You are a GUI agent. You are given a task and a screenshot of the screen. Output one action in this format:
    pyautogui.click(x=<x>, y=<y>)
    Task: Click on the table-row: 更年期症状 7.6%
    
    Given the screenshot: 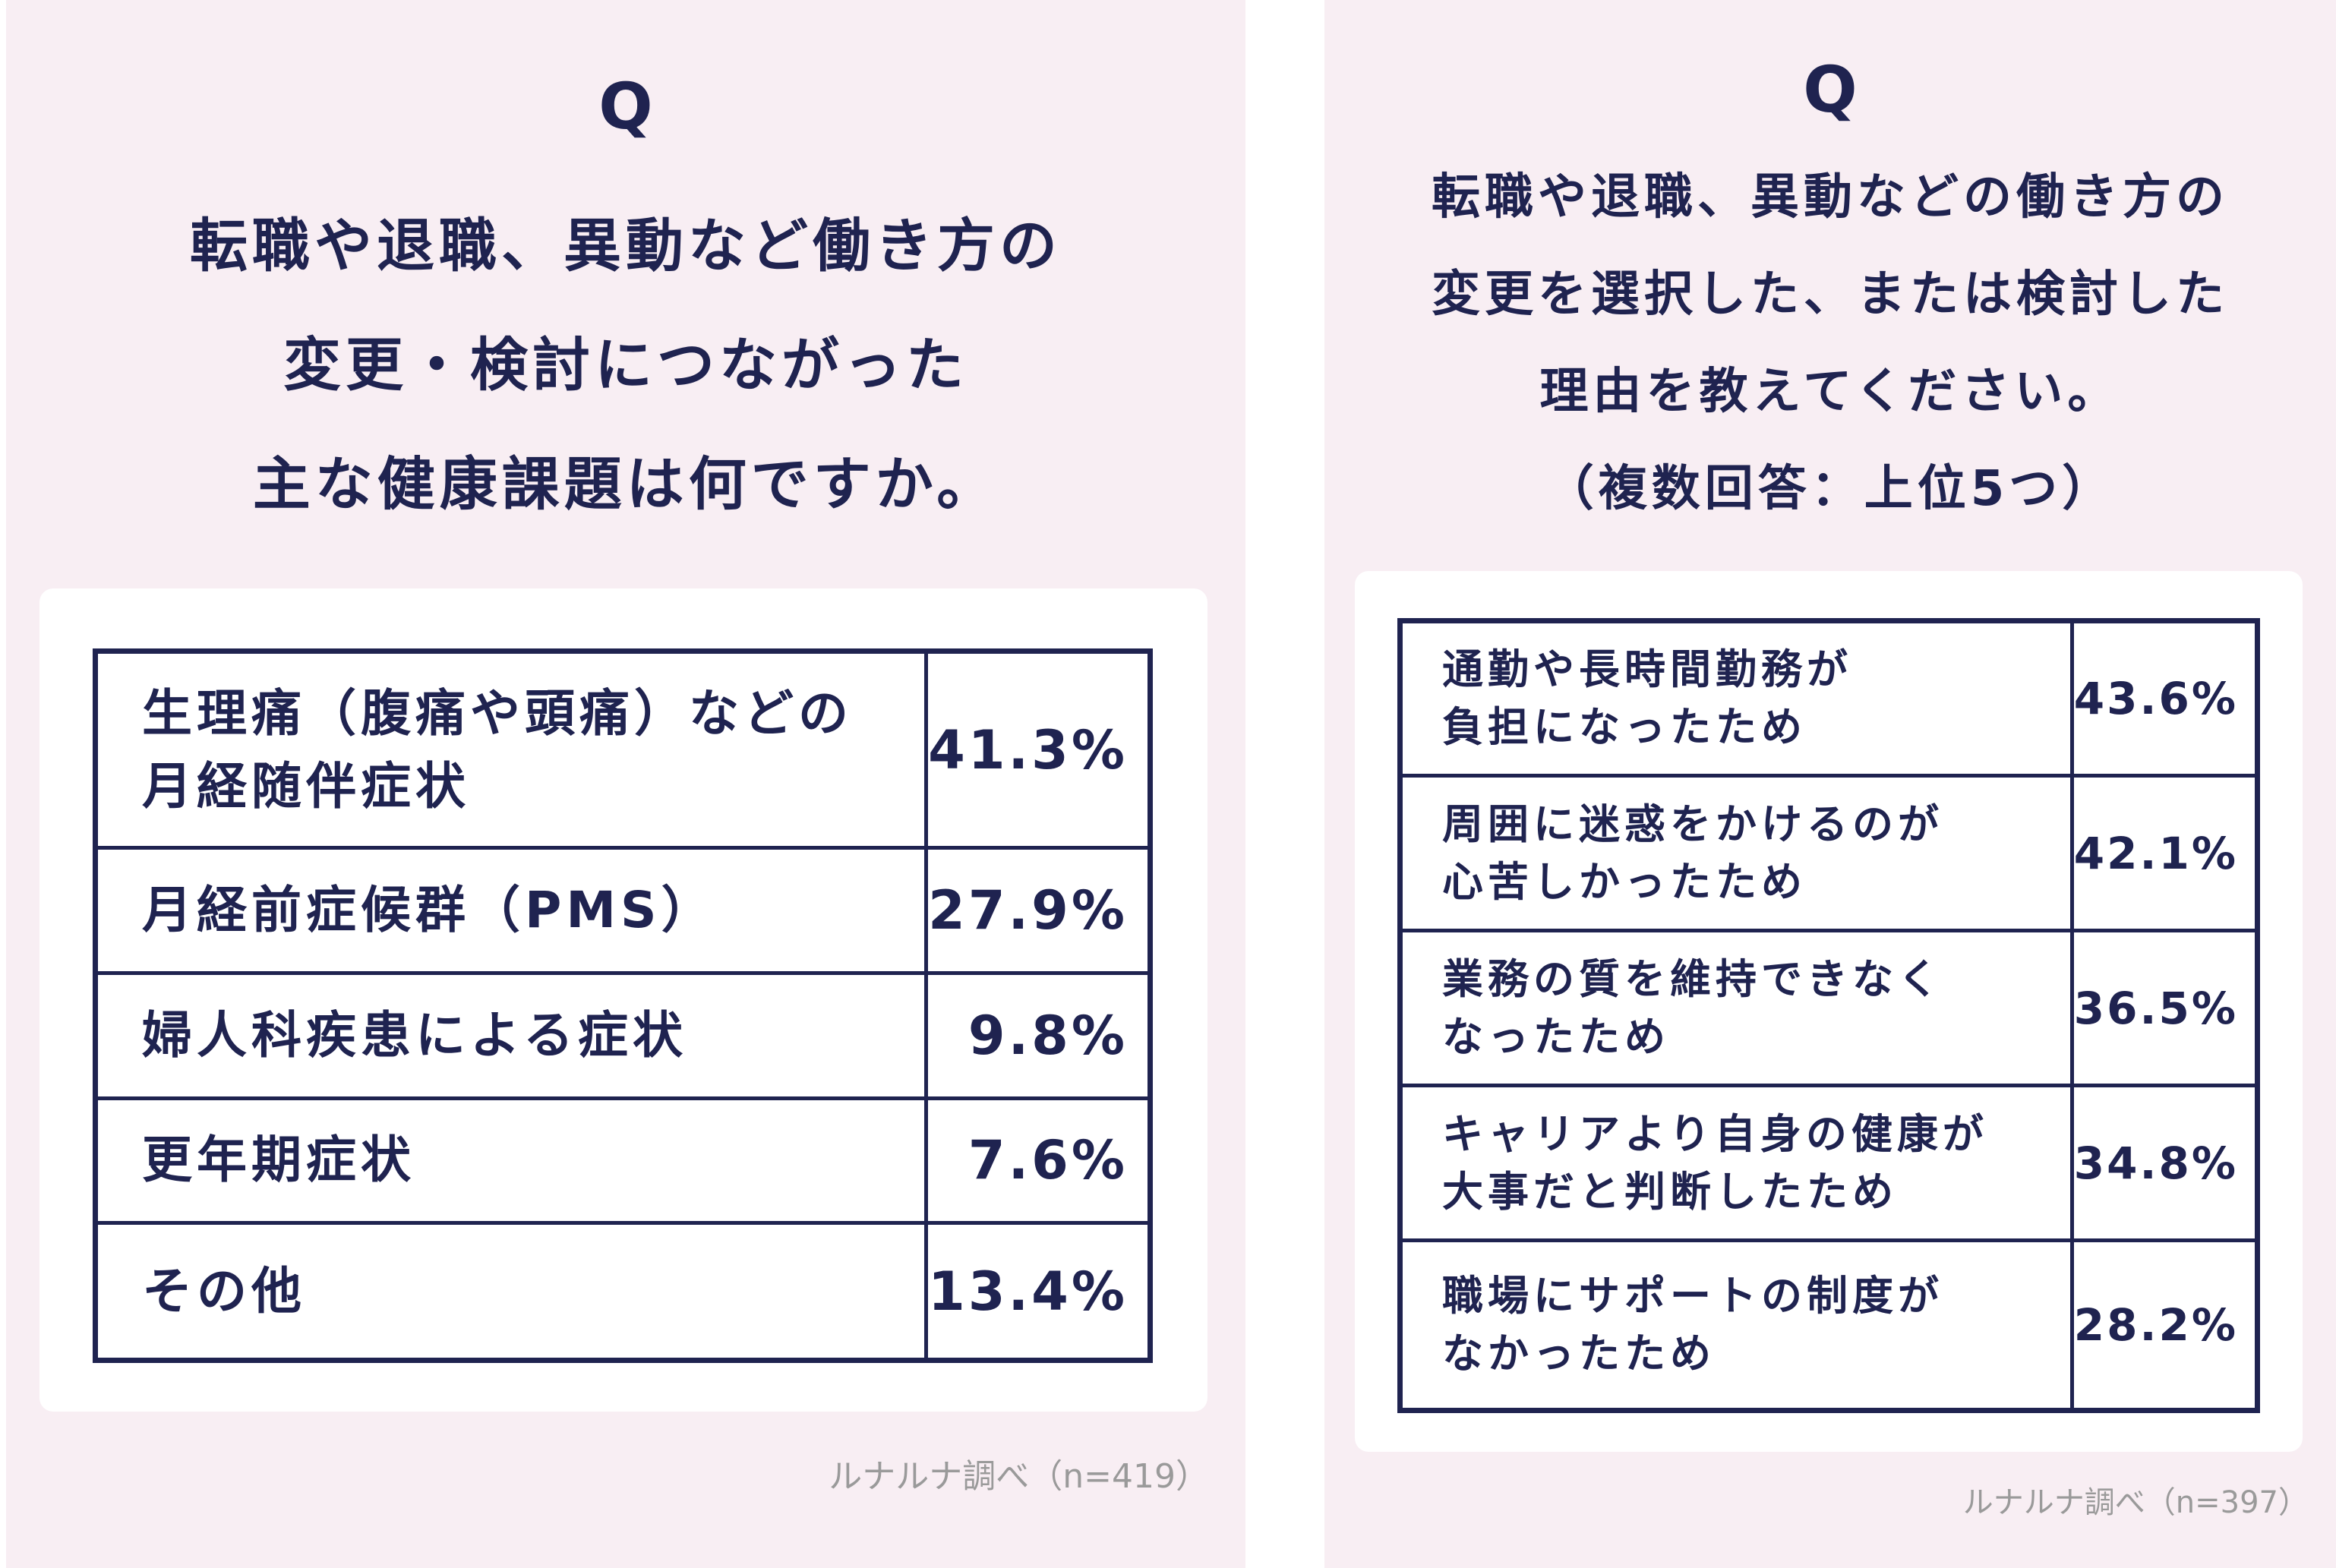 What is the action you would take?
    pyautogui.click(x=623, y=1161)
    